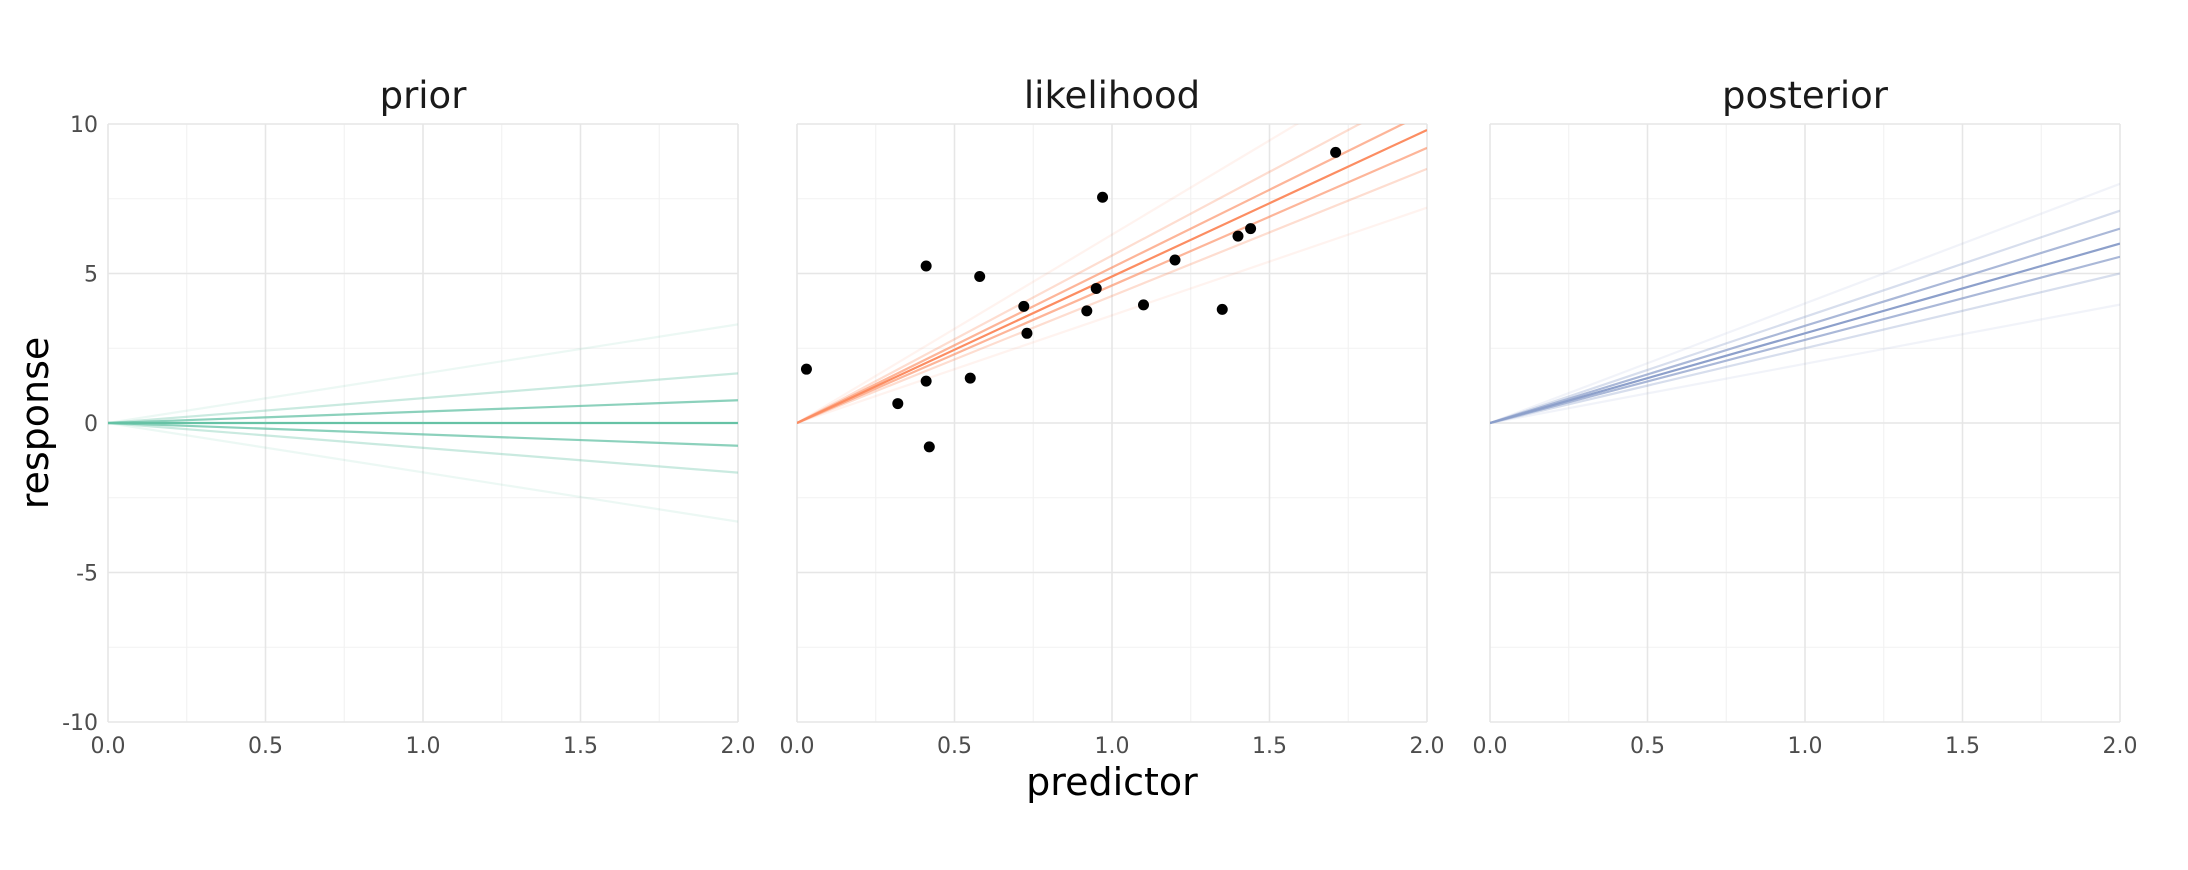 The width and height of the screenshot is (2188, 870). What do you see at coordinates (1805, 95) in the screenshot?
I see `panel-title: posterior` at bounding box center [1805, 95].